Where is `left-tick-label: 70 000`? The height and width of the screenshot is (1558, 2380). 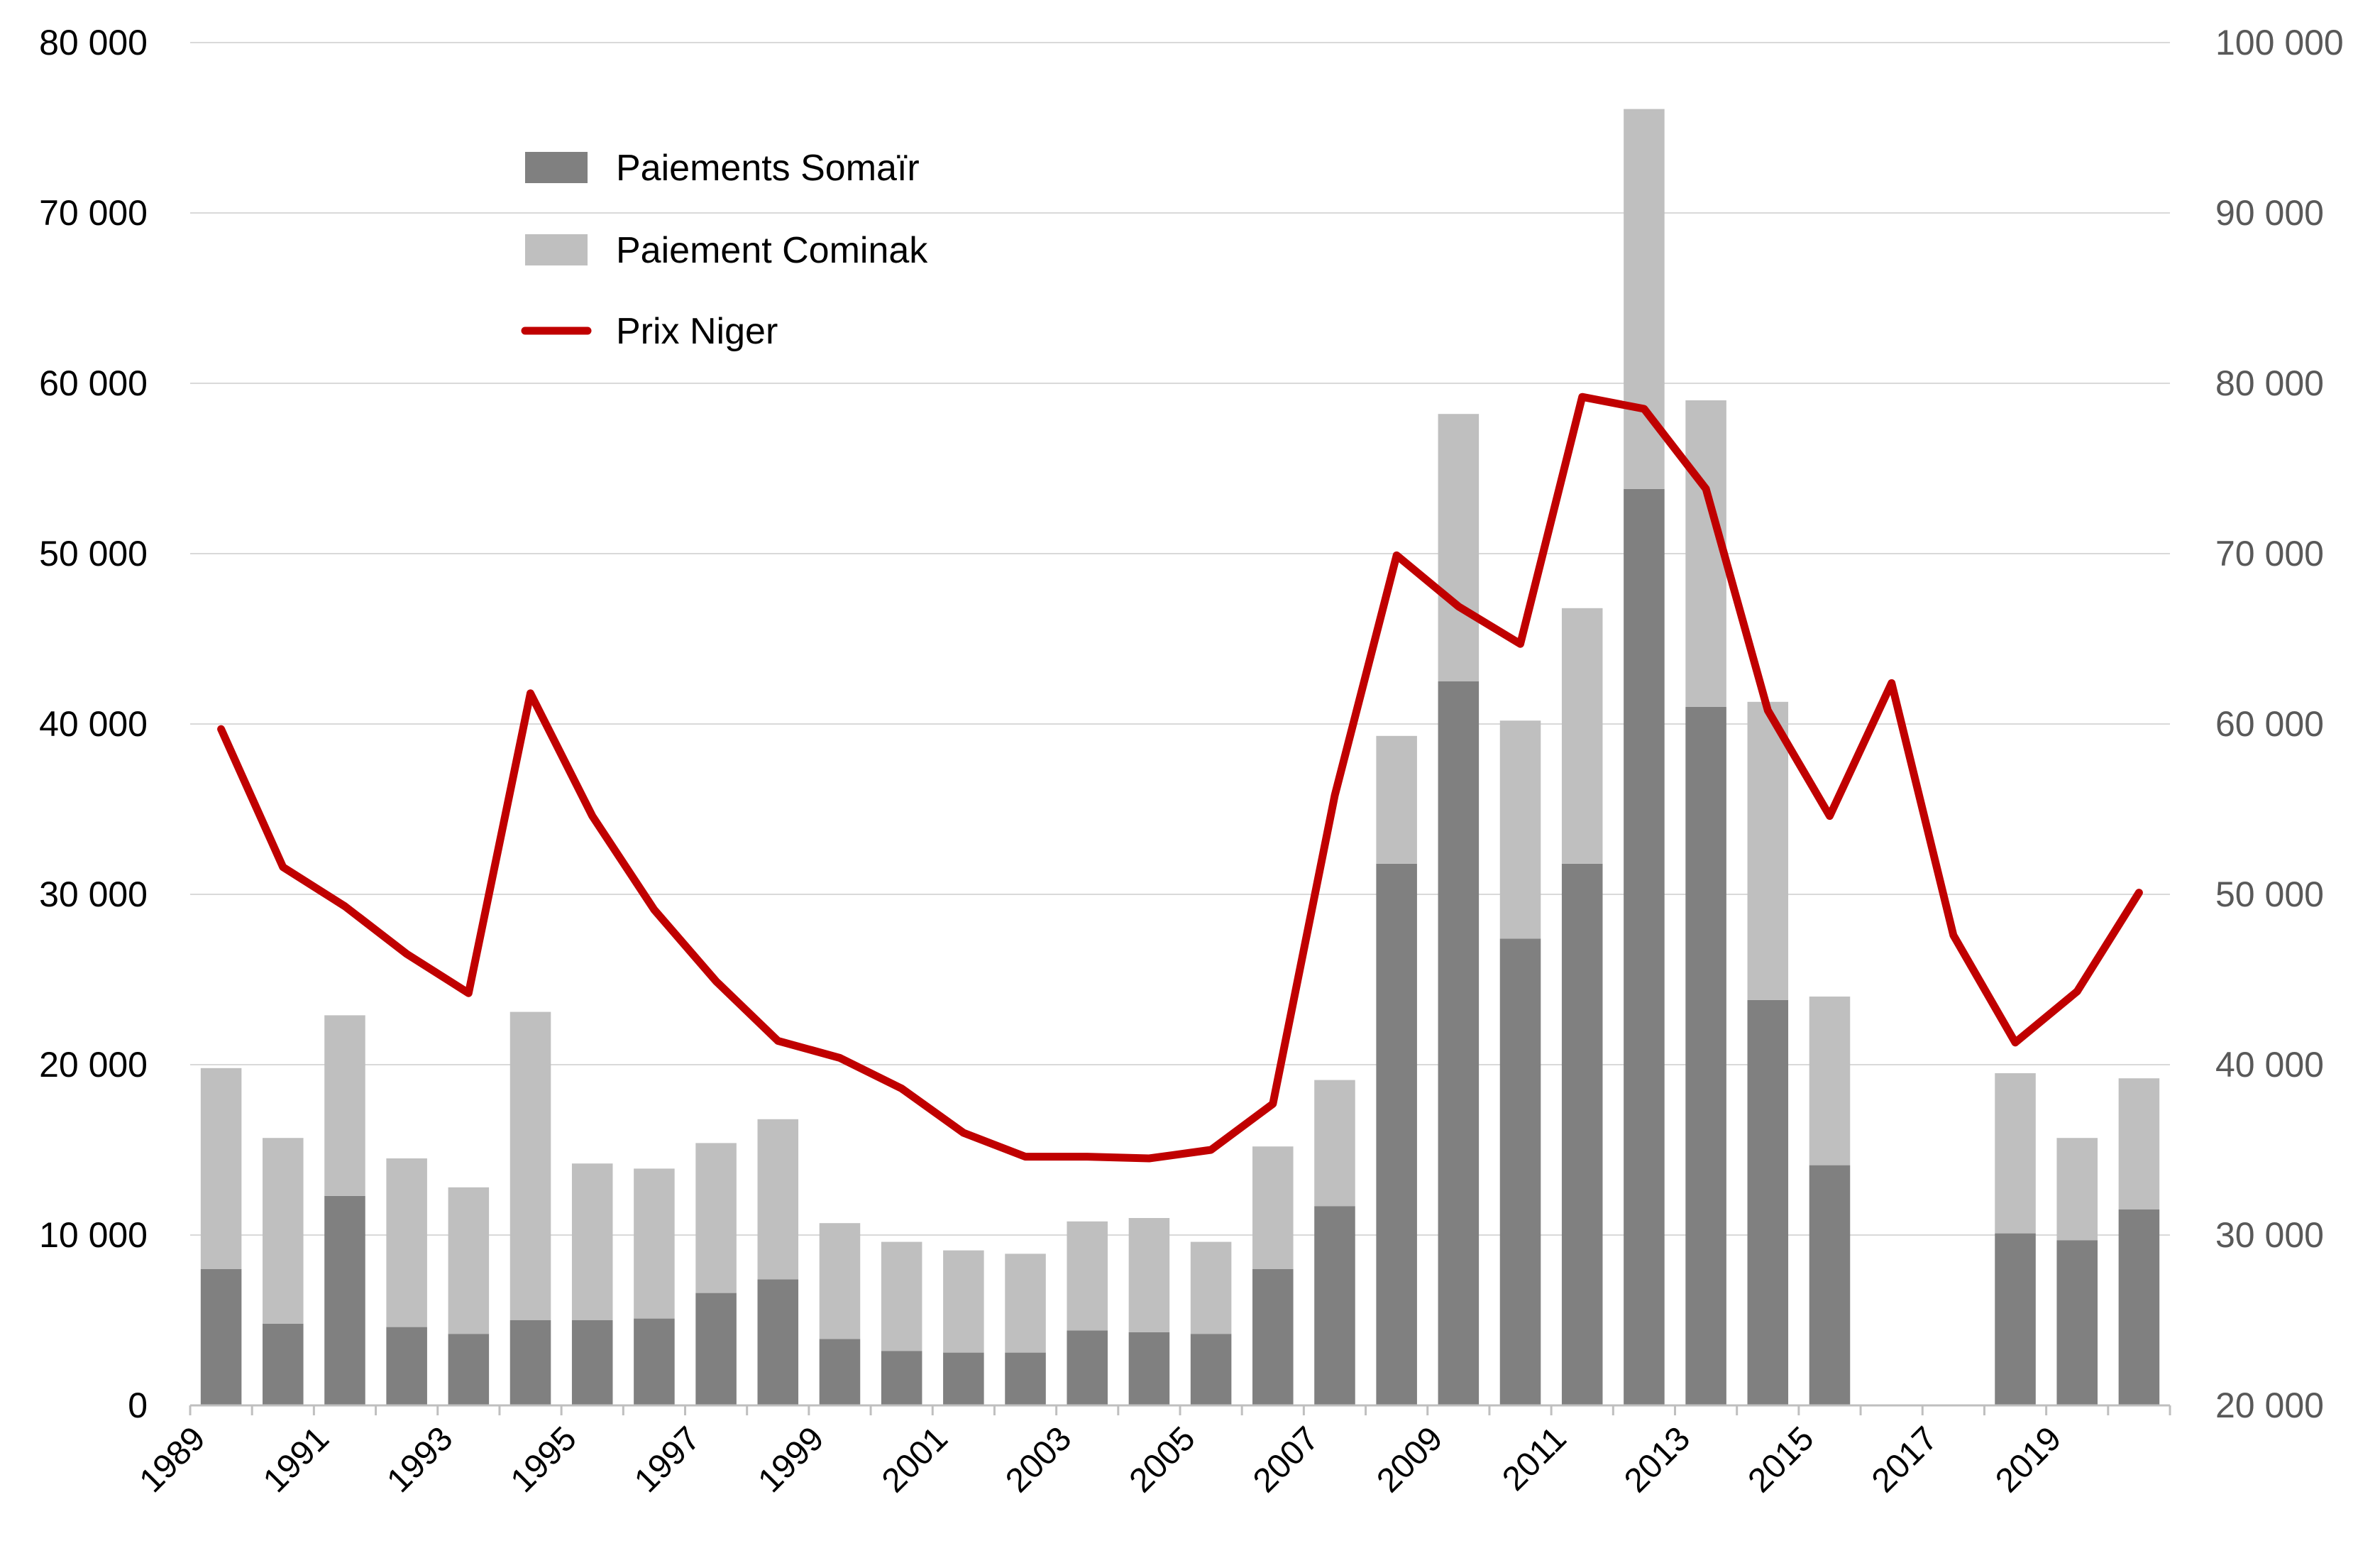 left-tick-label: 70 000 is located at coordinates (94, 213).